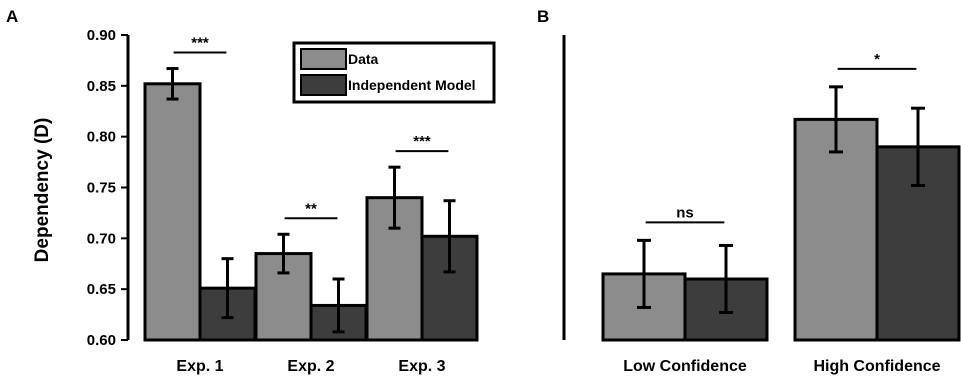 The width and height of the screenshot is (961, 384). Describe the element at coordinates (101, 137) in the screenshot. I see `panel-a-y-tick-label: 0.80` at that location.